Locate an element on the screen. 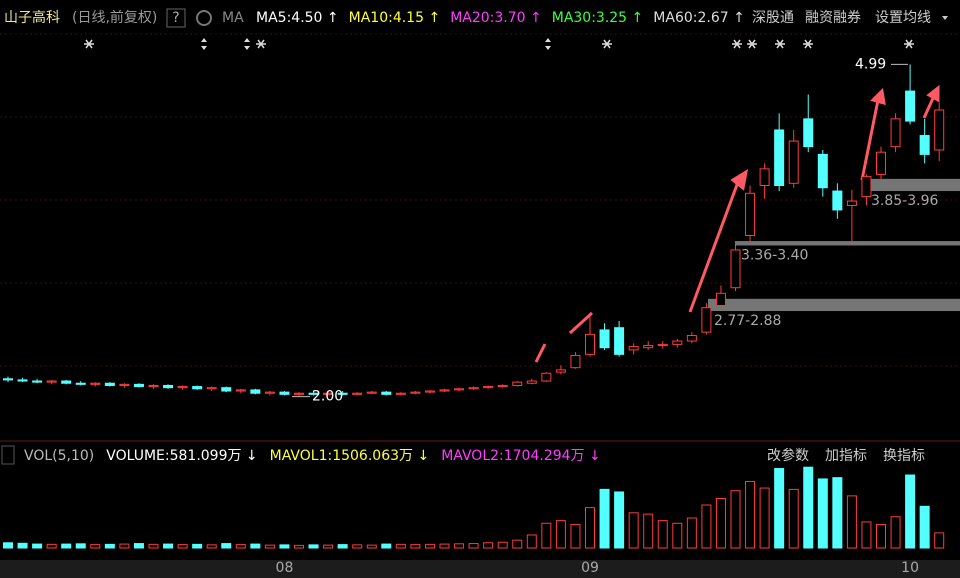  x-tick-label: 08 is located at coordinates (285, 568).